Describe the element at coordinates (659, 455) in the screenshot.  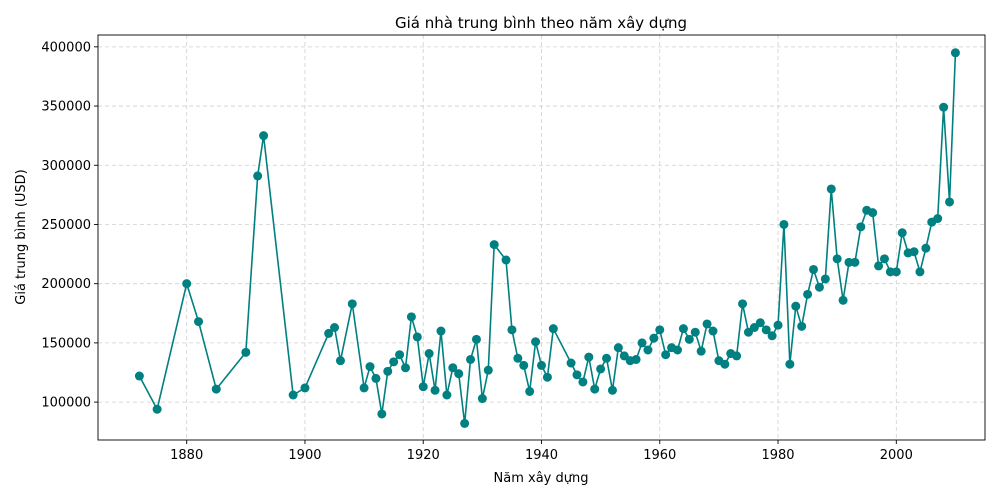
I see `x-tick-label: 1960` at that location.